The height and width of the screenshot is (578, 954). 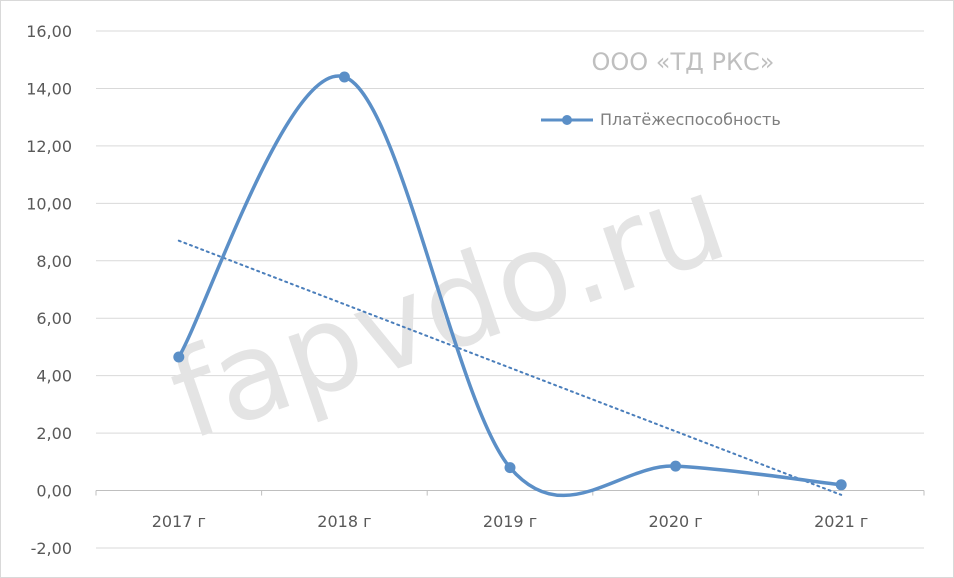 I want to click on y-tick-label: 14,00, so click(x=49, y=88).